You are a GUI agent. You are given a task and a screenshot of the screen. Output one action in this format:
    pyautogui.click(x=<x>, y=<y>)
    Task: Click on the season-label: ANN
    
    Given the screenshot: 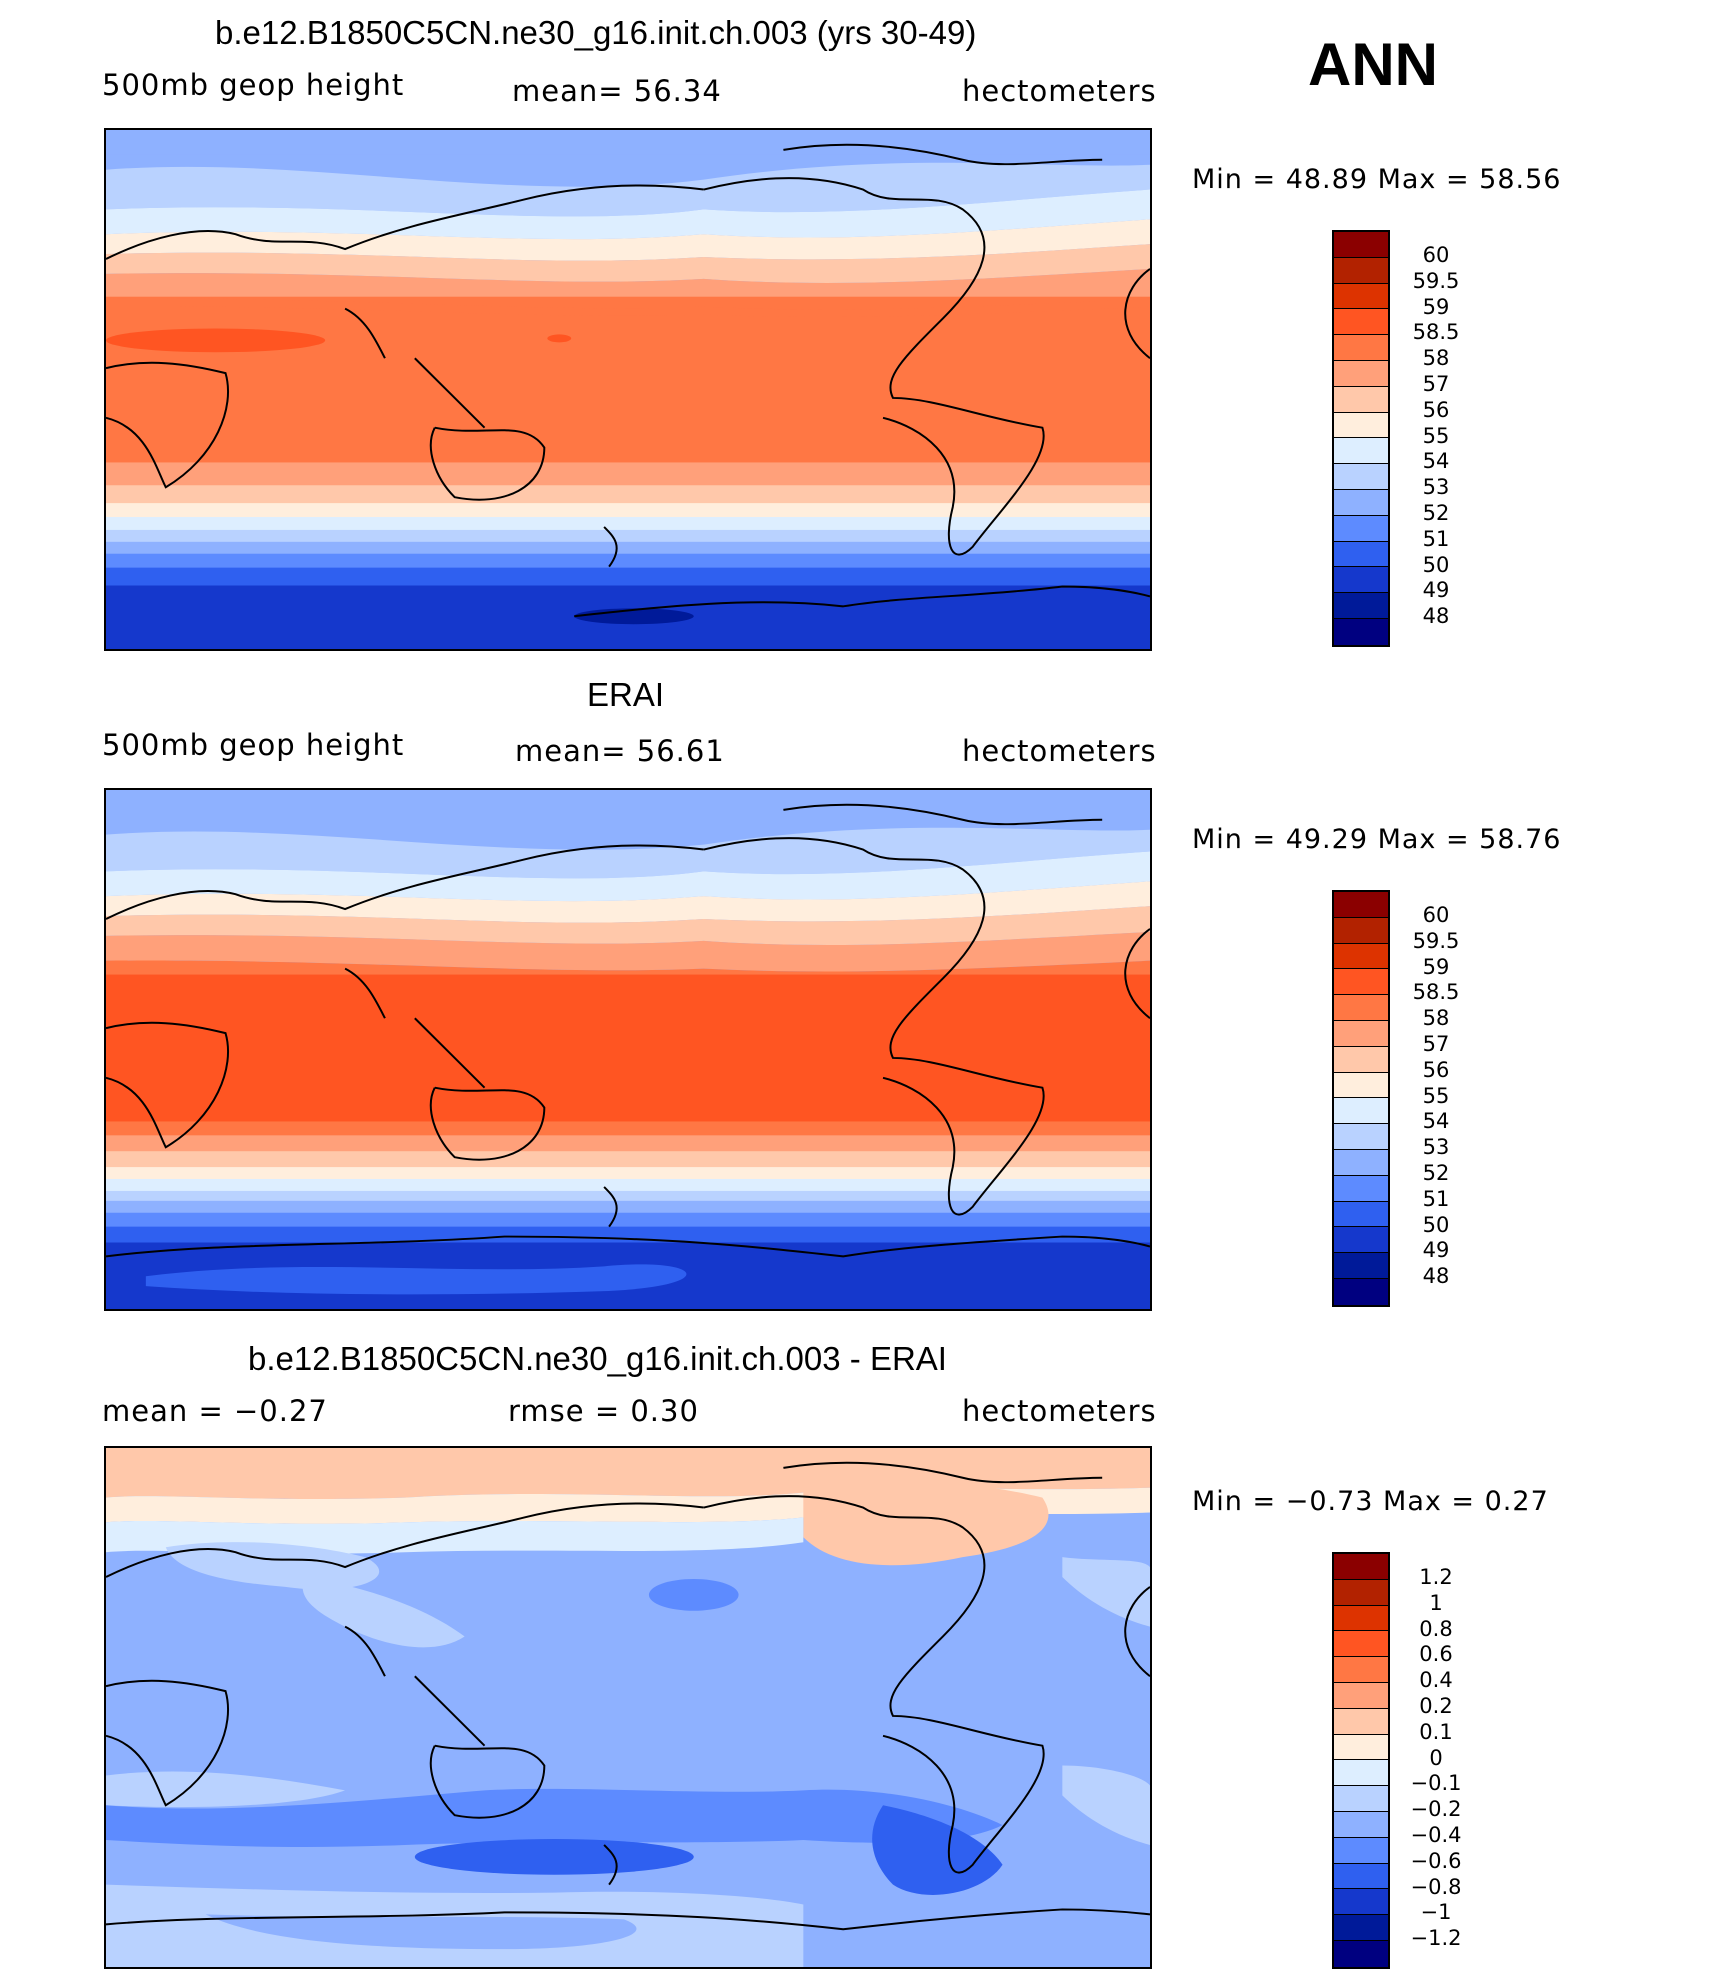 What is the action you would take?
    pyautogui.click(x=1373, y=64)
    